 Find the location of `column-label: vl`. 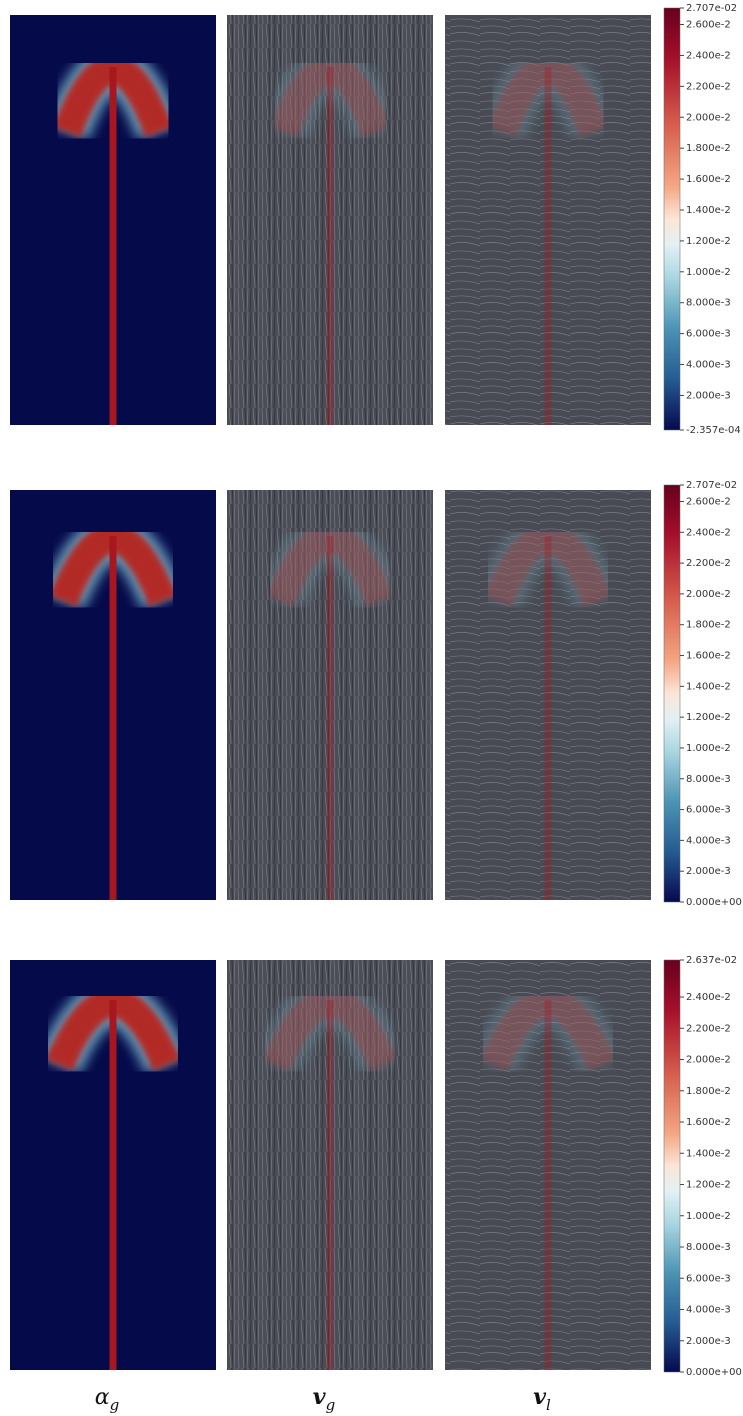

column-label: vl is located at coordinates (542, 1399).